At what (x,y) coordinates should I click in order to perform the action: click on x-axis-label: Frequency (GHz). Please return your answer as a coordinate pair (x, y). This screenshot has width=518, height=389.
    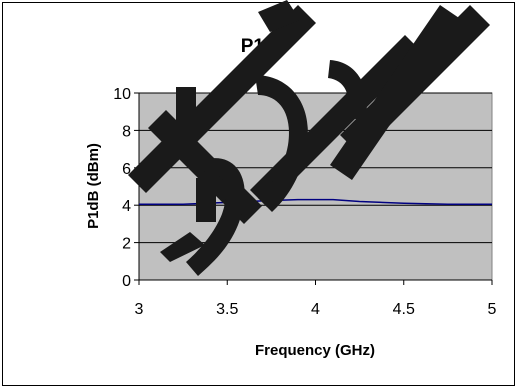
    Looking at the image, I should click on (315, 350).